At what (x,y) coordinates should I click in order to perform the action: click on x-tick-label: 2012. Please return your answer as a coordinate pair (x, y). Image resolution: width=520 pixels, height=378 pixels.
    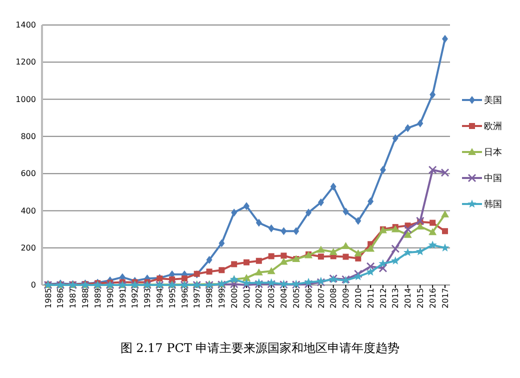
    Looking at the image, I should click on (383, 298).